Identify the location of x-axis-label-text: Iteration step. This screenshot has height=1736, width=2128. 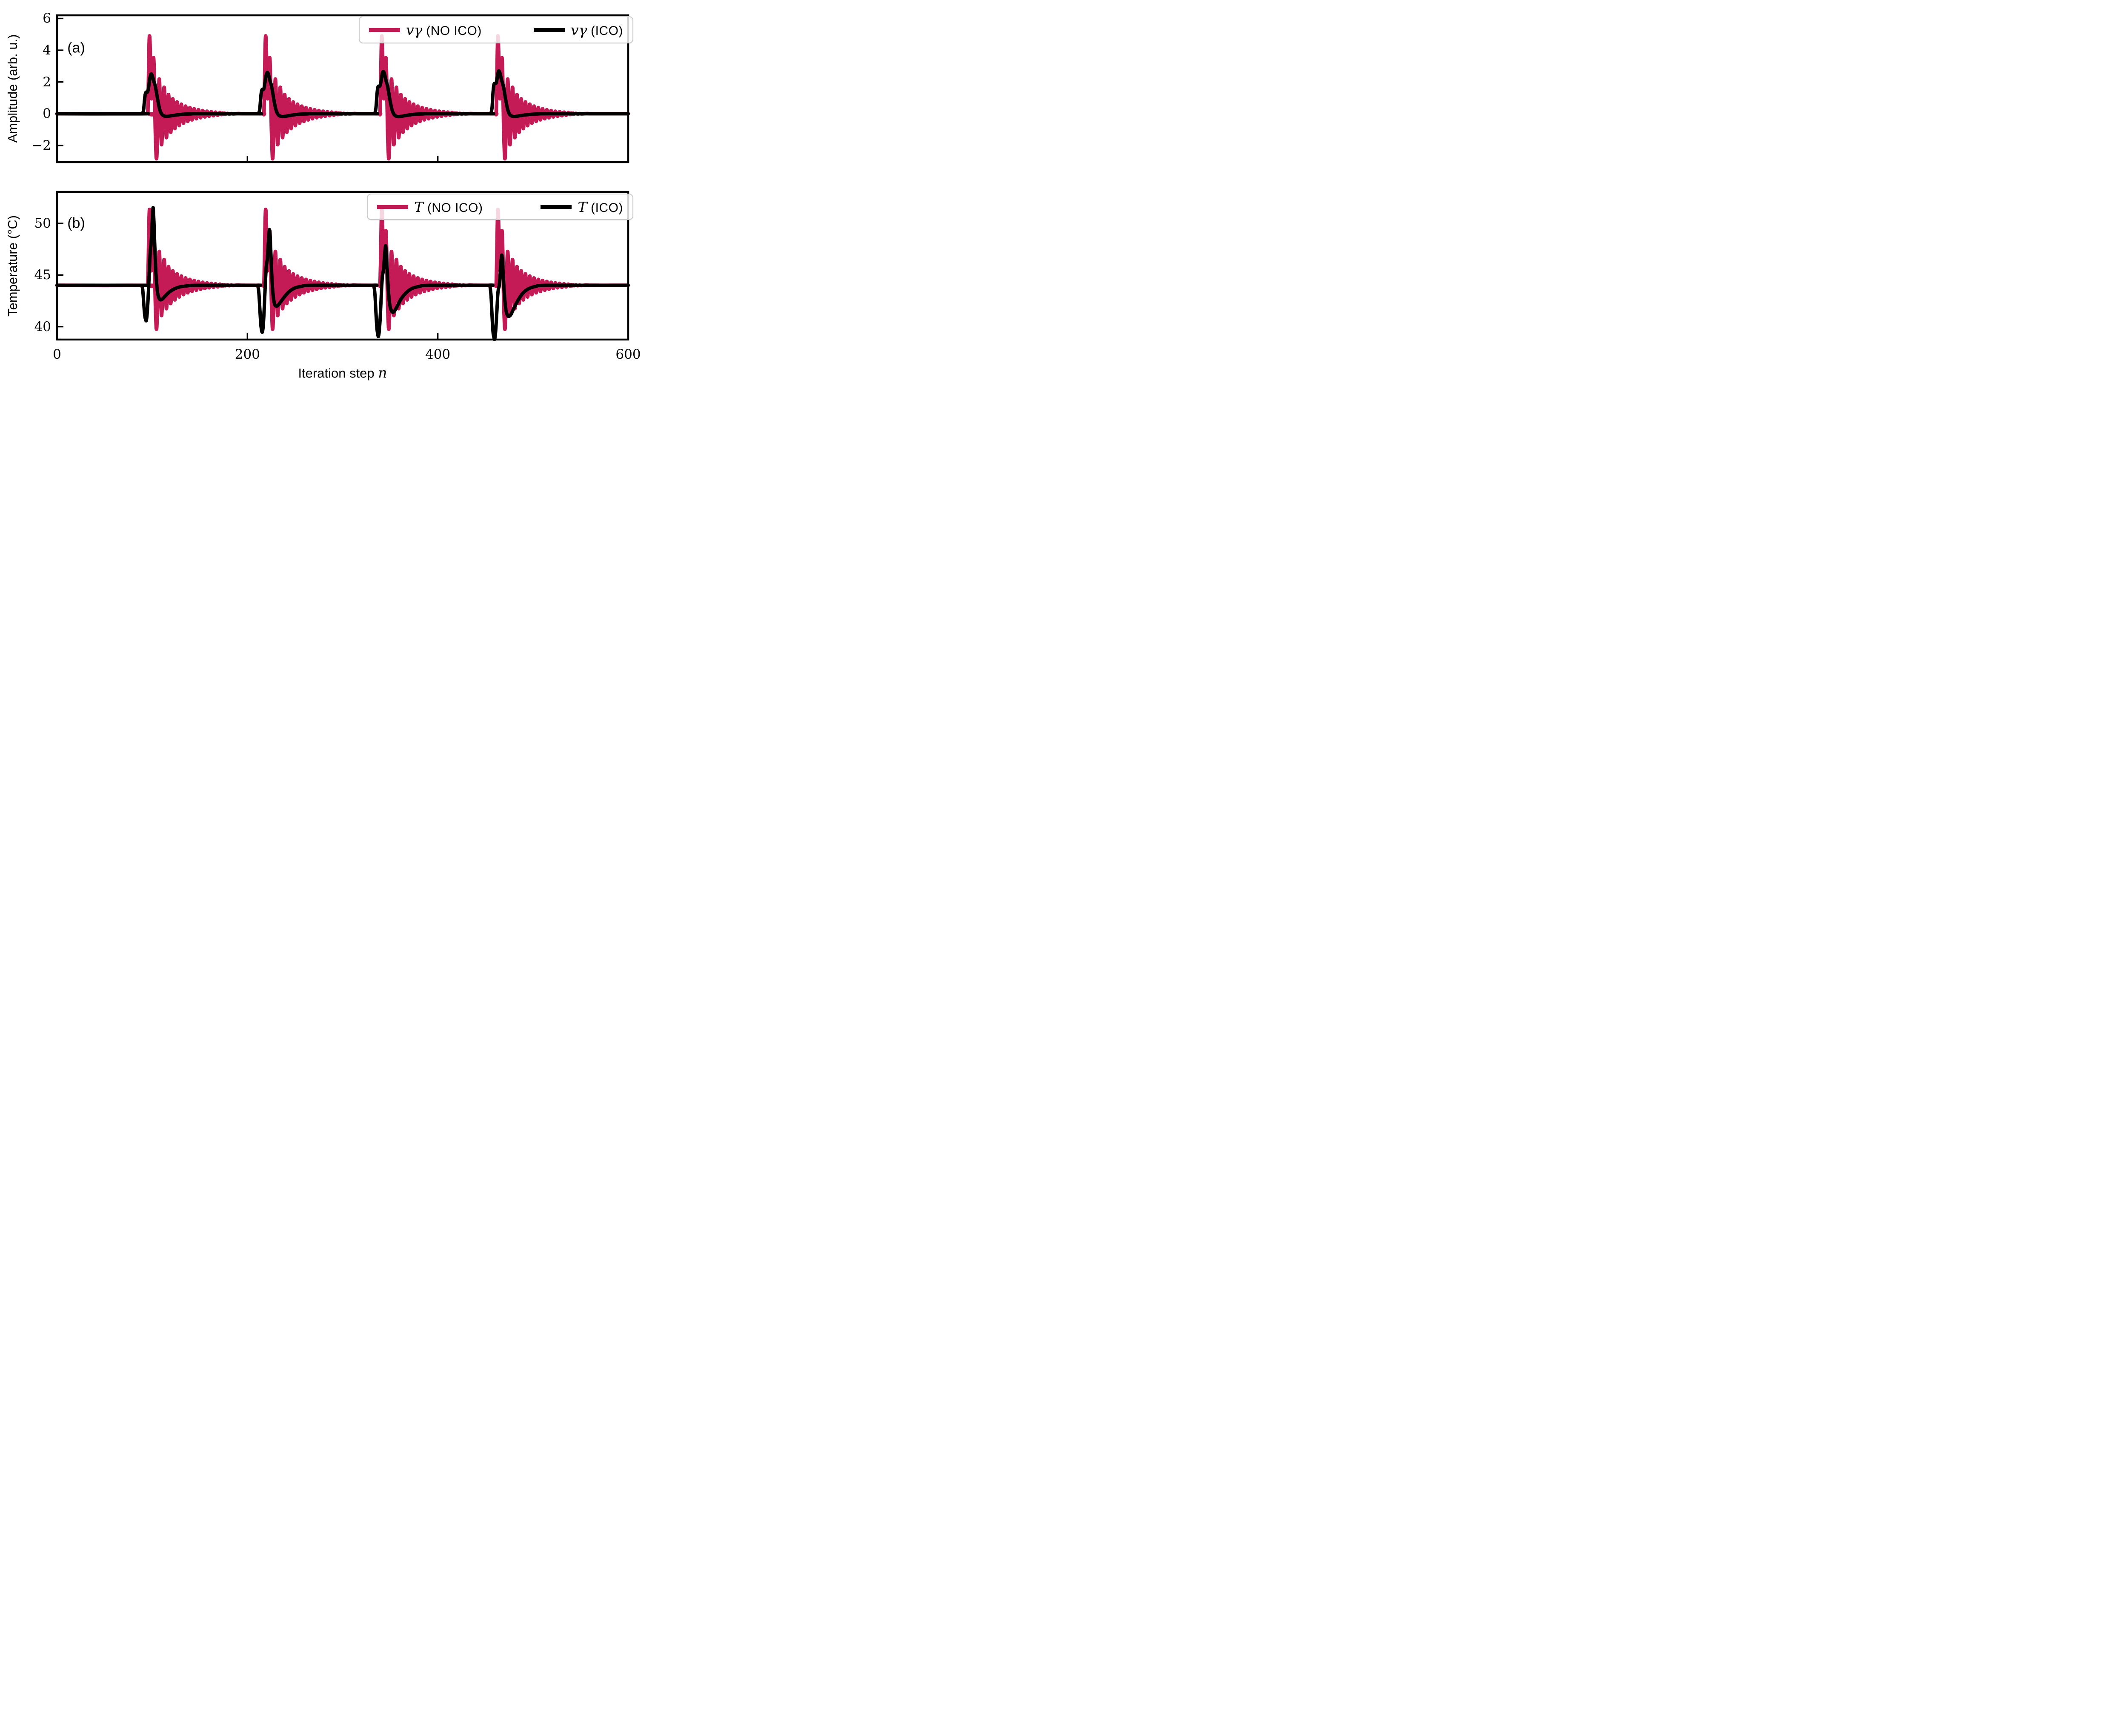
(338, 373).